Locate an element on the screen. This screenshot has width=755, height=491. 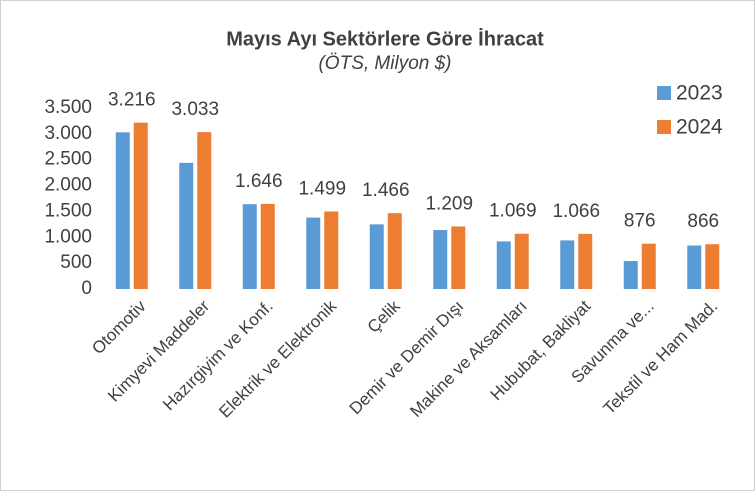
chart-subtitle: (ÖTS, Milyon $) is located at coordinates (384, 63).